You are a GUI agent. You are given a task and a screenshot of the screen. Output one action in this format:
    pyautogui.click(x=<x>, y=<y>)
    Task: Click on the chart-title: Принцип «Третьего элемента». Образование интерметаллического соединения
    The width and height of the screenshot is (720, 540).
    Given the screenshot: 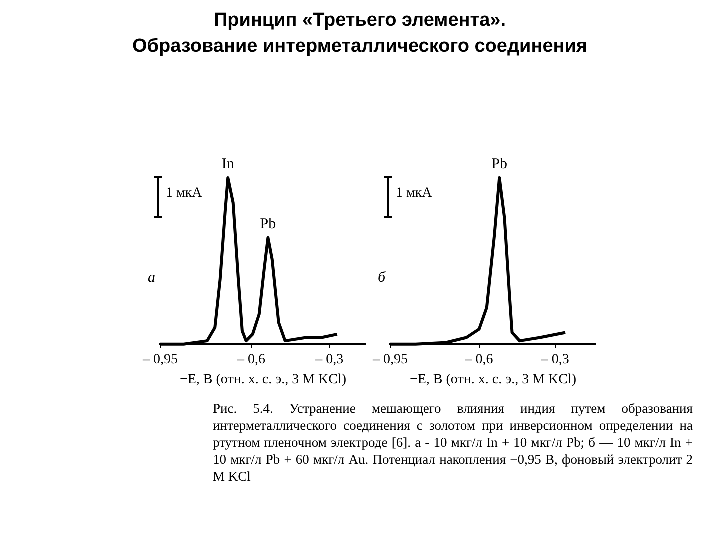 What is the action you would take?
    pyautogui.click(x=360, y=34)
    